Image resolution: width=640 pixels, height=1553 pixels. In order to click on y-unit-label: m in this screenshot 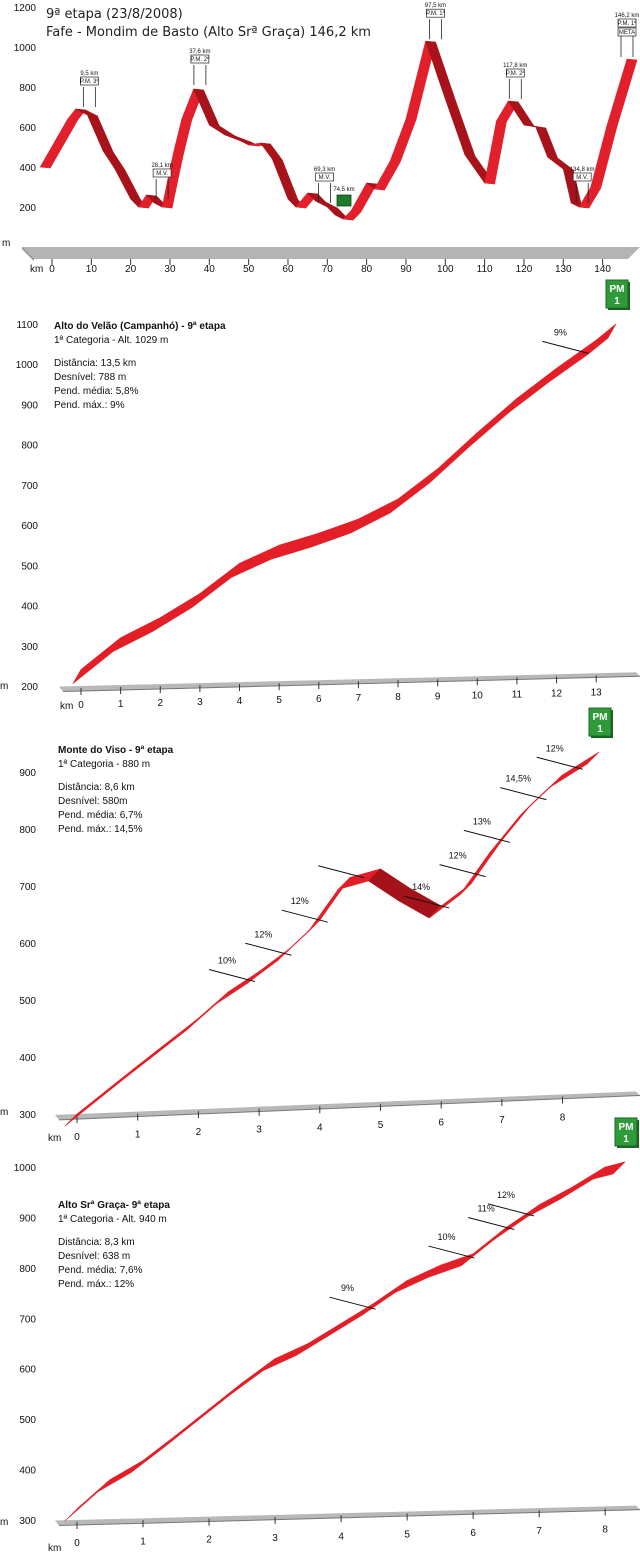, I will do `click(6, 243)`.